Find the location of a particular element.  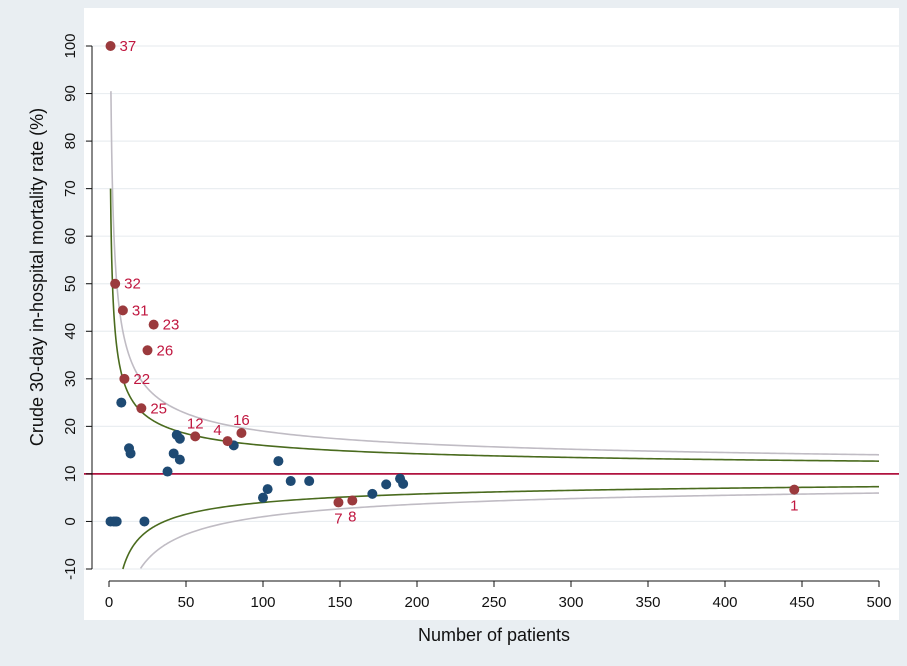

x-axis-title: Number of patients is located at coordinates (494, 635).